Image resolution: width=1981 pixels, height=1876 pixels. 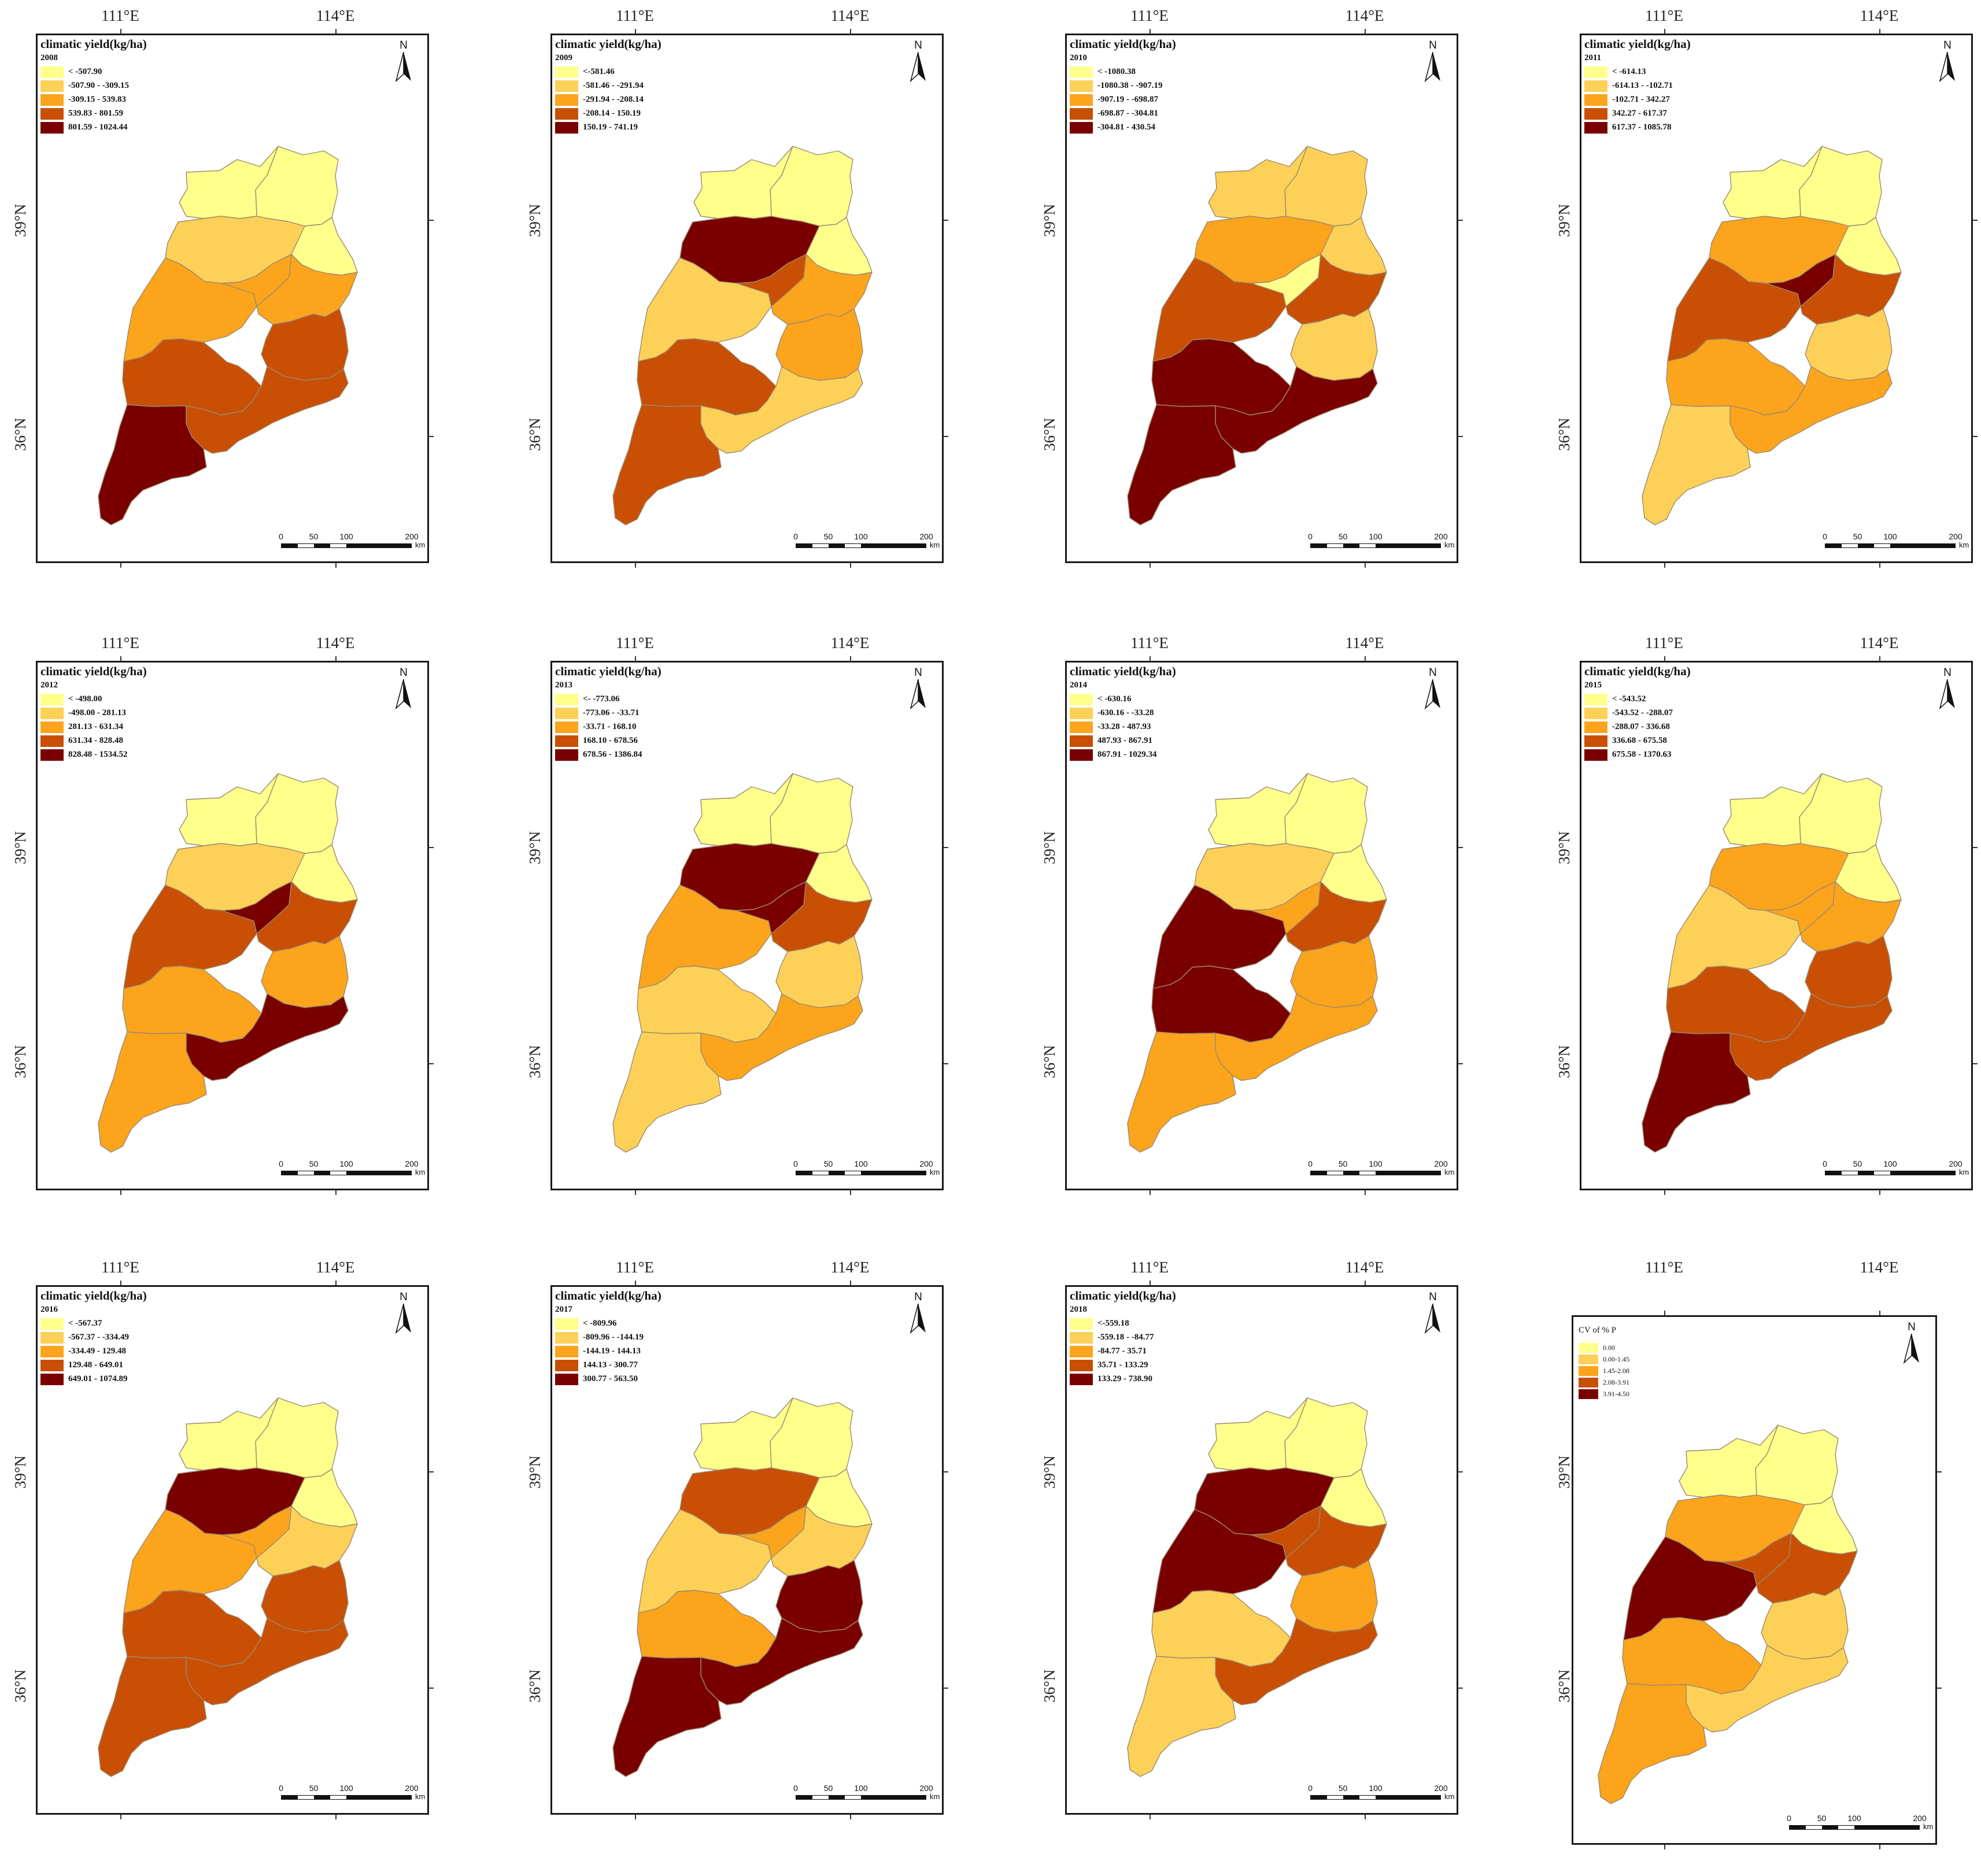 What do you see at coordinates (1593, 685) in the screenshot?
I see `legend-year: 2015` at bounding box center [1593, 685].